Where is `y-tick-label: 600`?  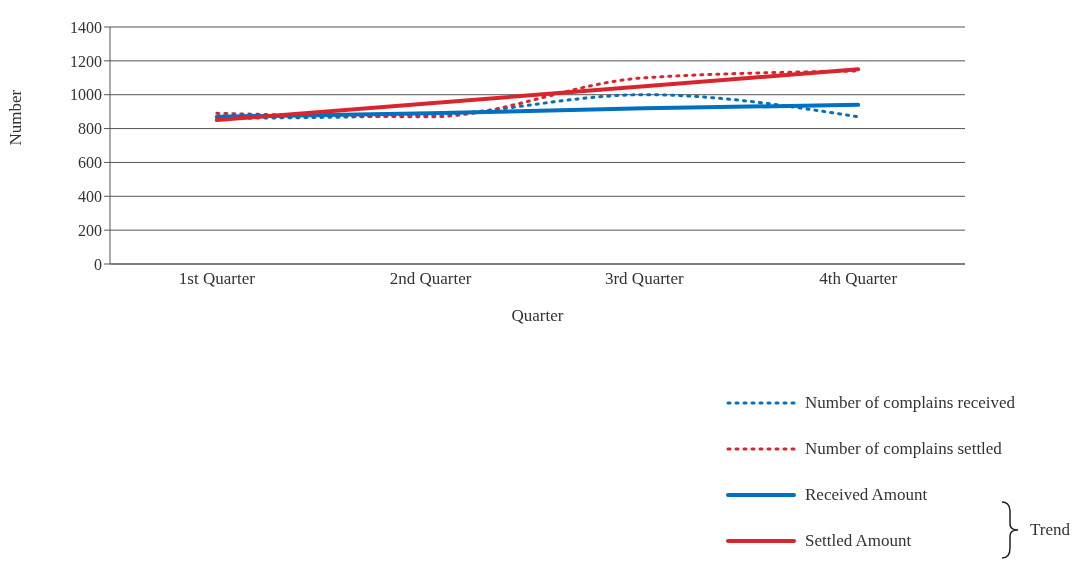 y-tick-label: 600 is located at coordinates (90, 163).